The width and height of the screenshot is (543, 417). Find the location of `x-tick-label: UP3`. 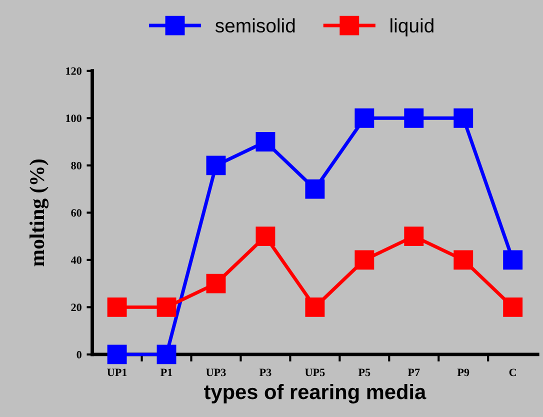

x-tick-label: UP3 is located at coordinates (216, 372).